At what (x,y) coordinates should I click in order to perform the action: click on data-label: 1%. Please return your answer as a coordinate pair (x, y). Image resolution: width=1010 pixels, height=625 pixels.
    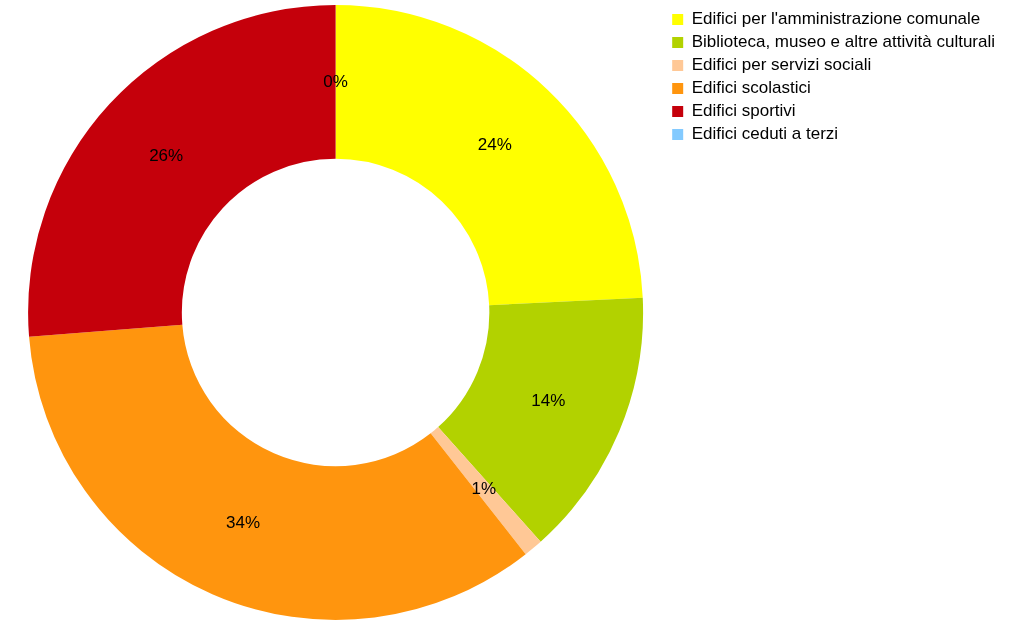
    Looking at the image, I should click on (484, 488).